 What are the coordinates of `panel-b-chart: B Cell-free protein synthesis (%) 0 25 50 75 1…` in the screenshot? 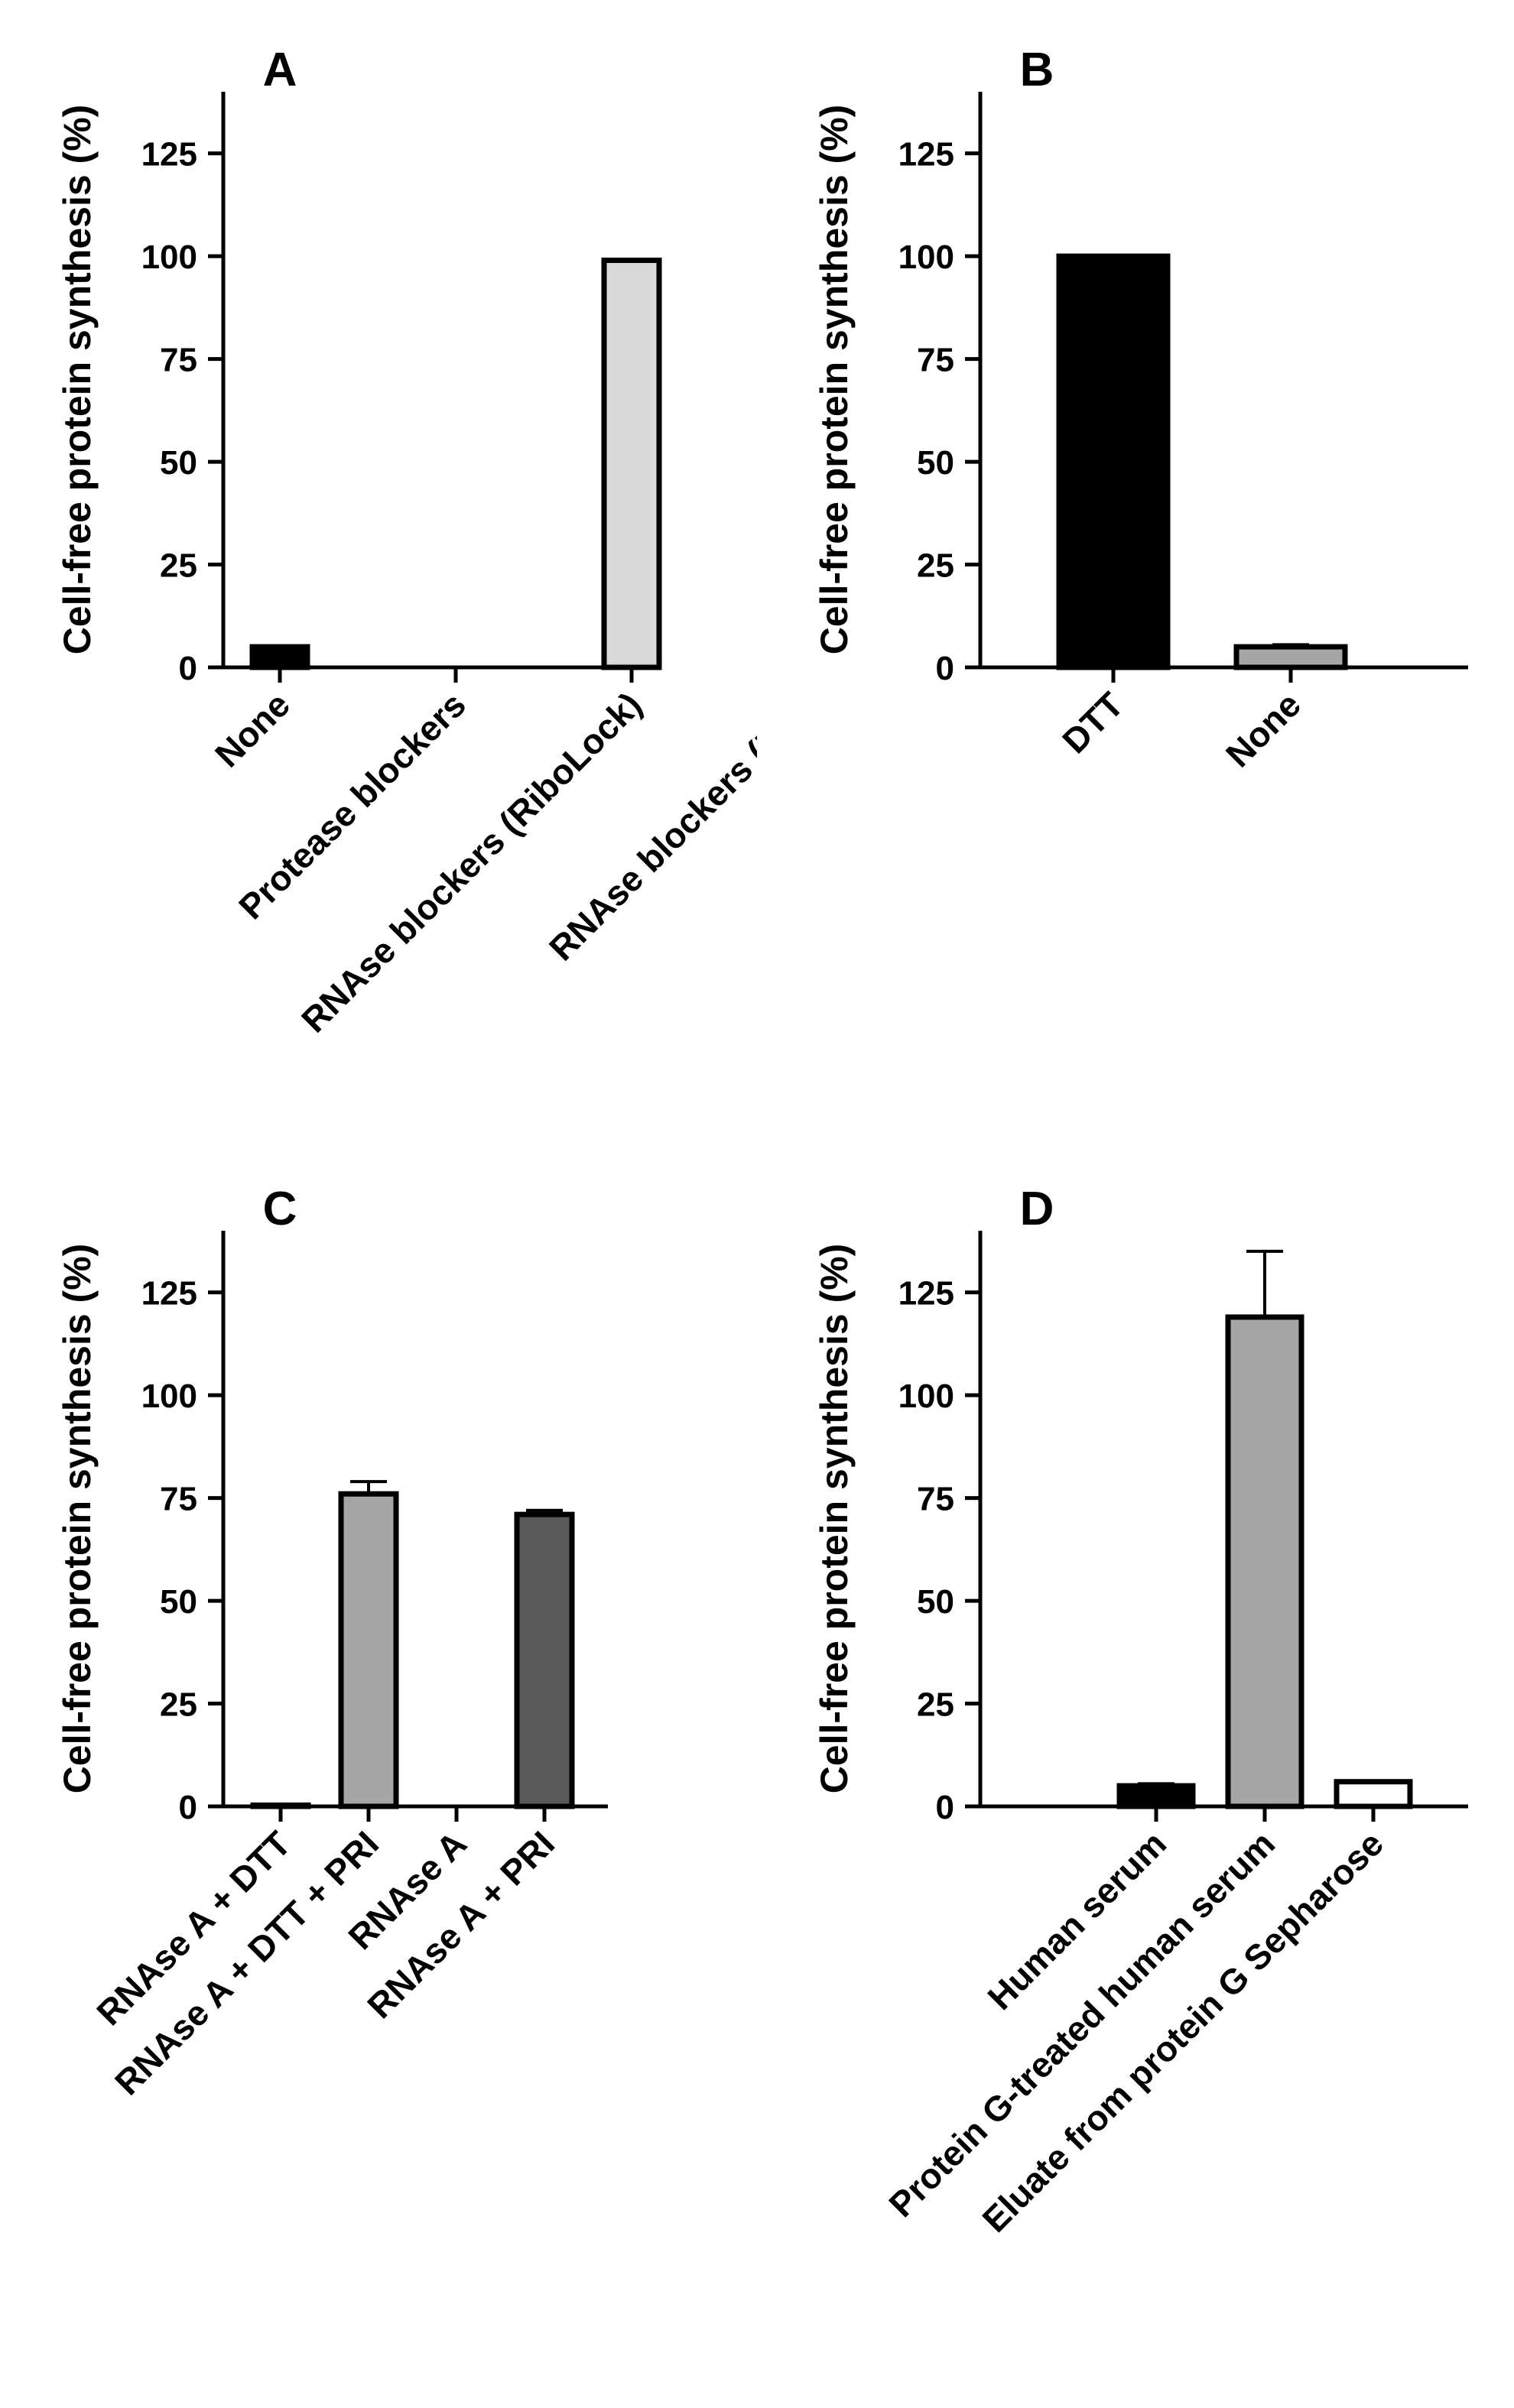 It's located at (1140, 409).